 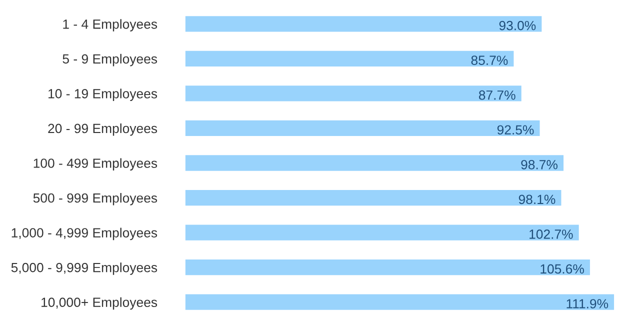 What do you see at coordinates (100, 303) in the screenshot?
I see `y-tick-label: 10,000+ Employees` at bounding box center [100, 303].